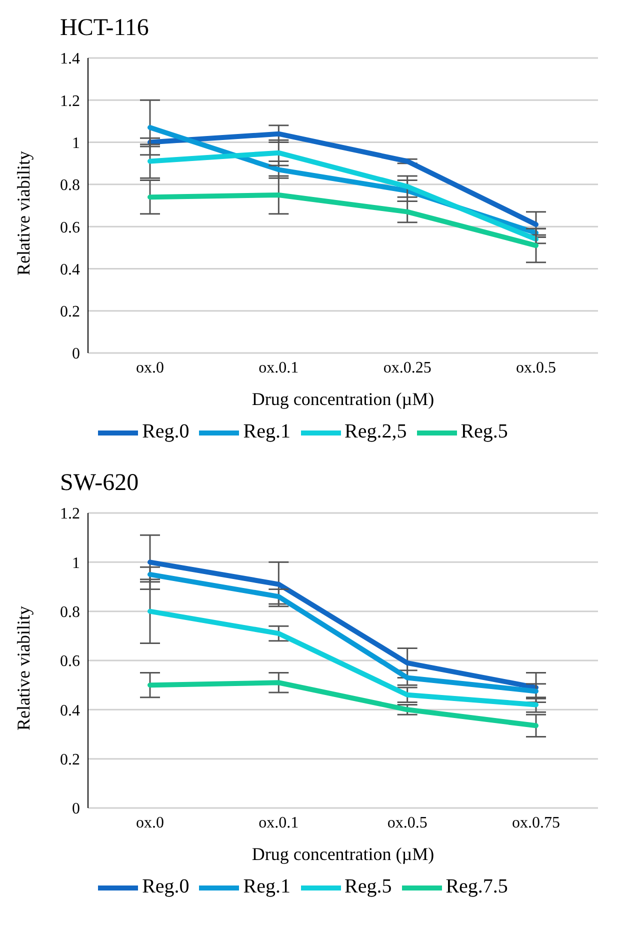 Image resolution: width=619 pixels, height=936 pixels. I want to click on legend-label: Reg.7.5, so click(477, 887).